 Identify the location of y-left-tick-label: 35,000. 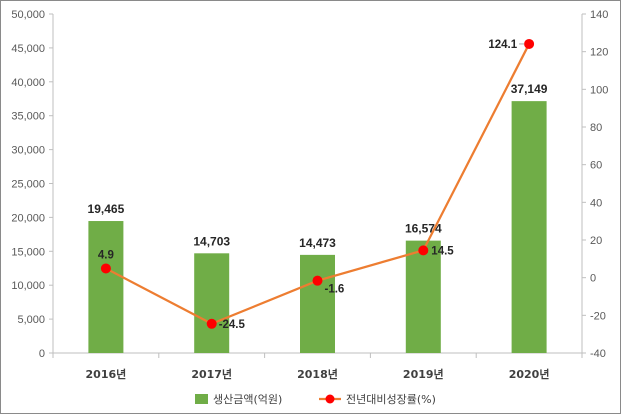
(28, 117).